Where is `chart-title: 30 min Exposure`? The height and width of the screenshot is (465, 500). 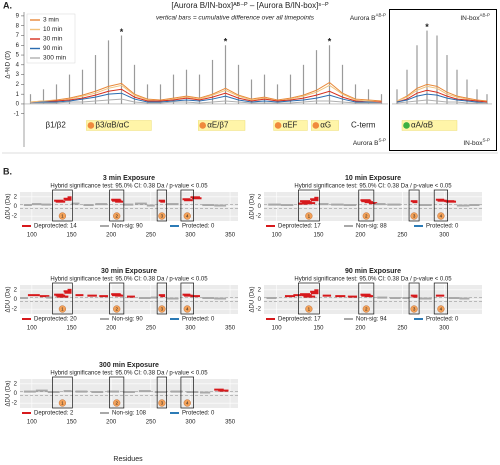
chart-title: 30 min Exposure is located at coordinates (129, 271).